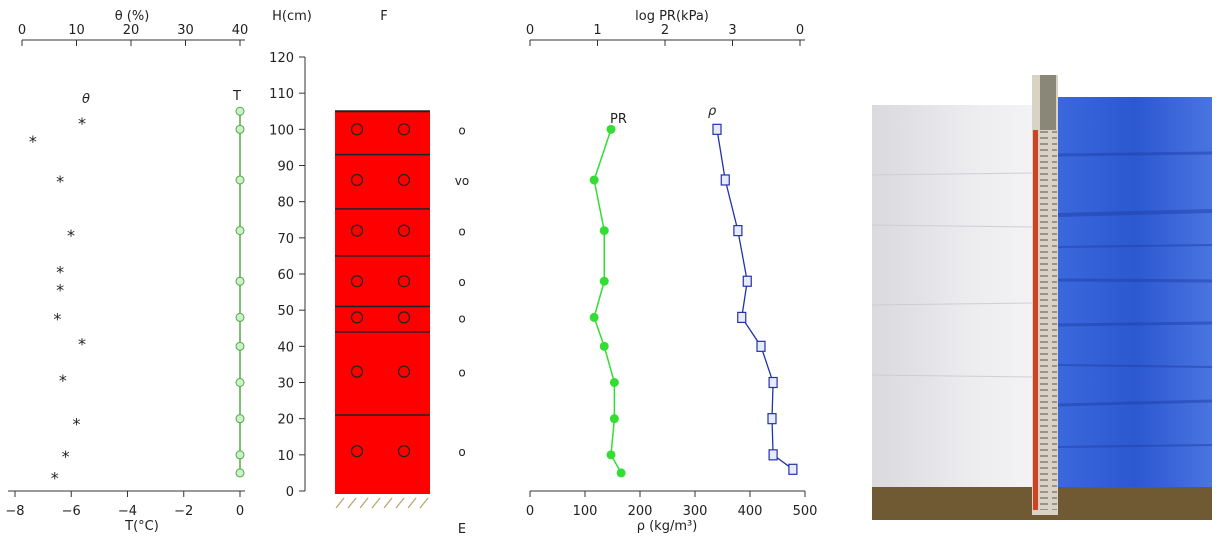  Describe the element at coordinates (1134, 299) in the screenshot. I see `dyed-layer-streaks` at that location.